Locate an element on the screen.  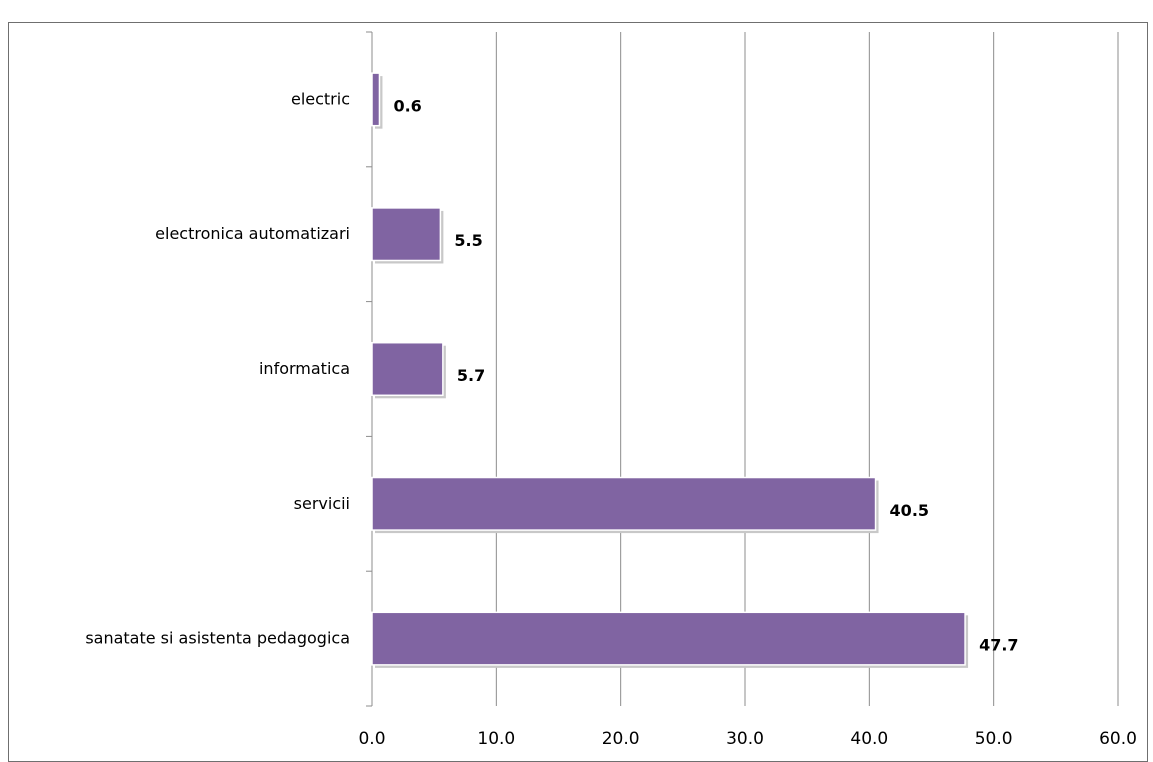
x-tick-label: 0.0 is located at coordinates (371, 739).